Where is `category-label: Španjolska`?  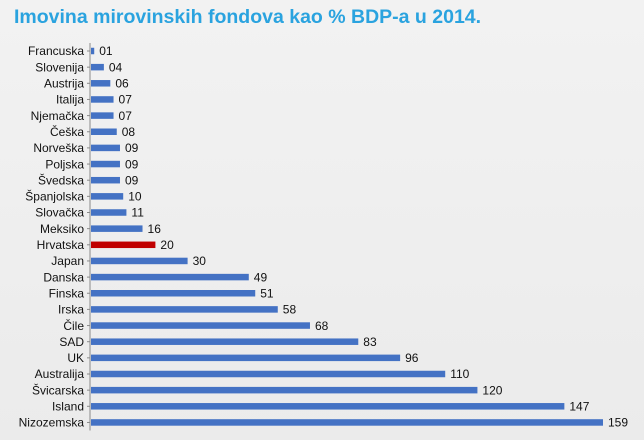
category-label: Španjolska is located at coordinates (54, 196).